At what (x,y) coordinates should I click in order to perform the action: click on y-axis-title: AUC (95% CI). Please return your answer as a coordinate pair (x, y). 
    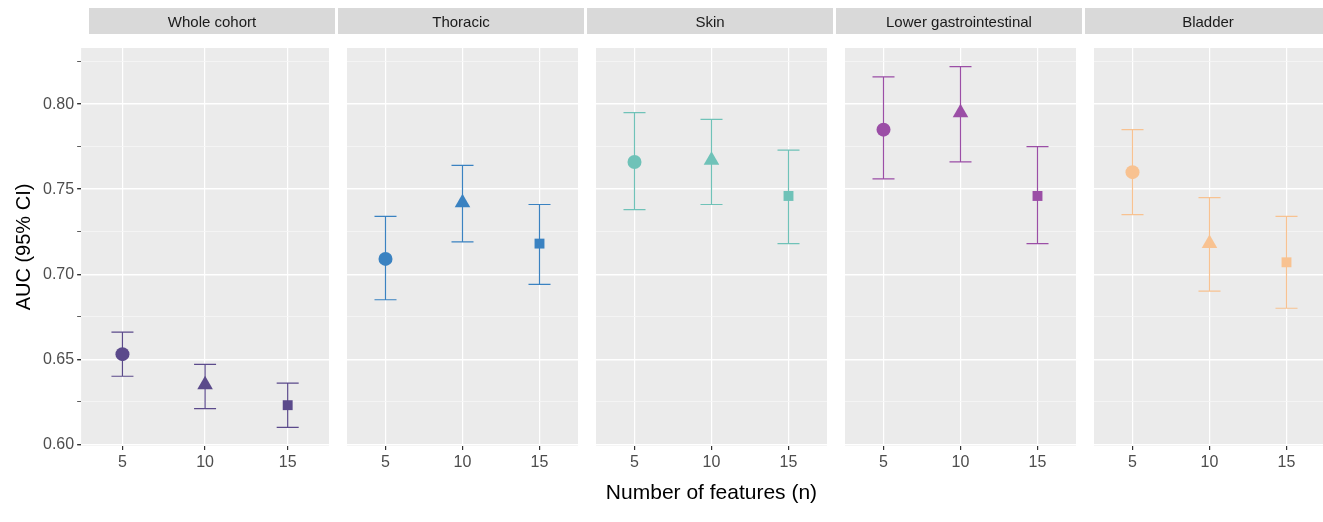
    Looking at the image, I should click on (22, 247).